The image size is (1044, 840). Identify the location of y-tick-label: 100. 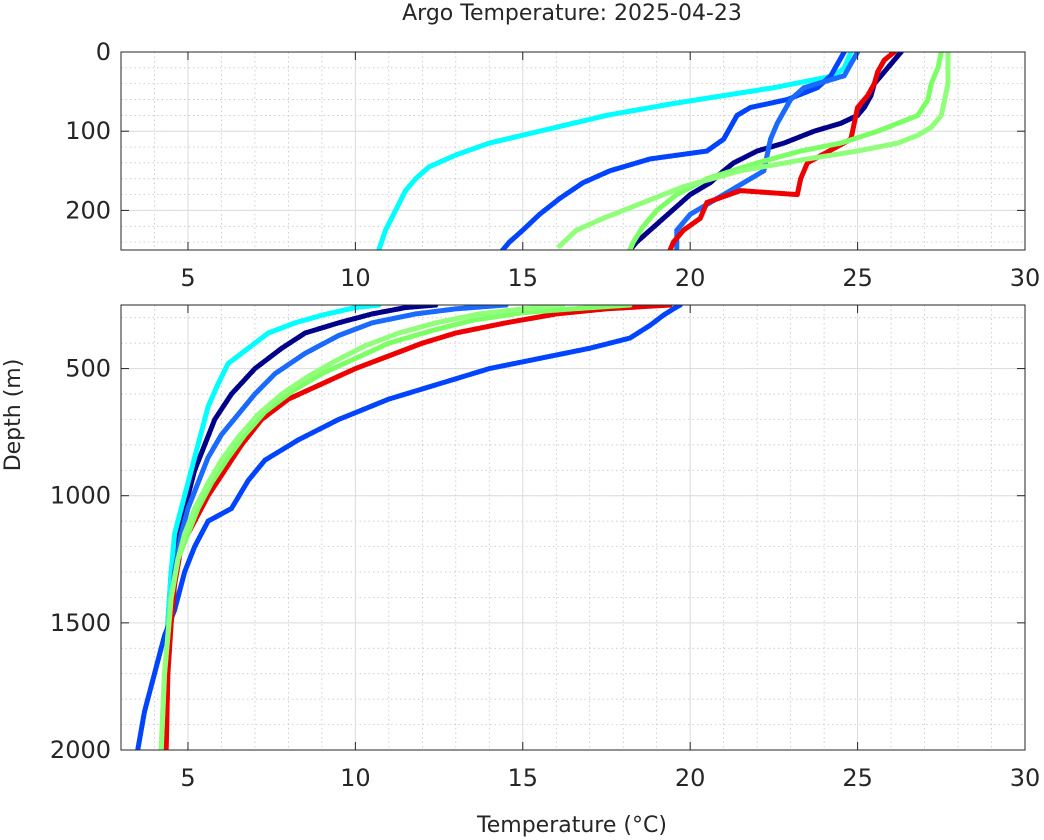
(88, 131).